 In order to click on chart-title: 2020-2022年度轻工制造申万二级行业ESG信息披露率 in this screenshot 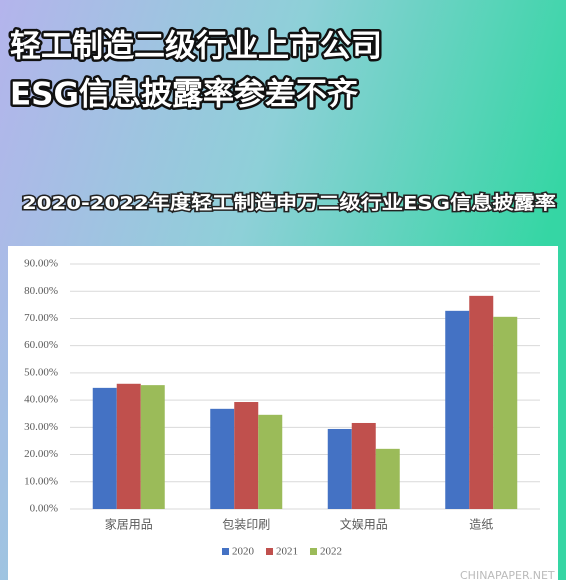, I will do `click(289, 203)`.